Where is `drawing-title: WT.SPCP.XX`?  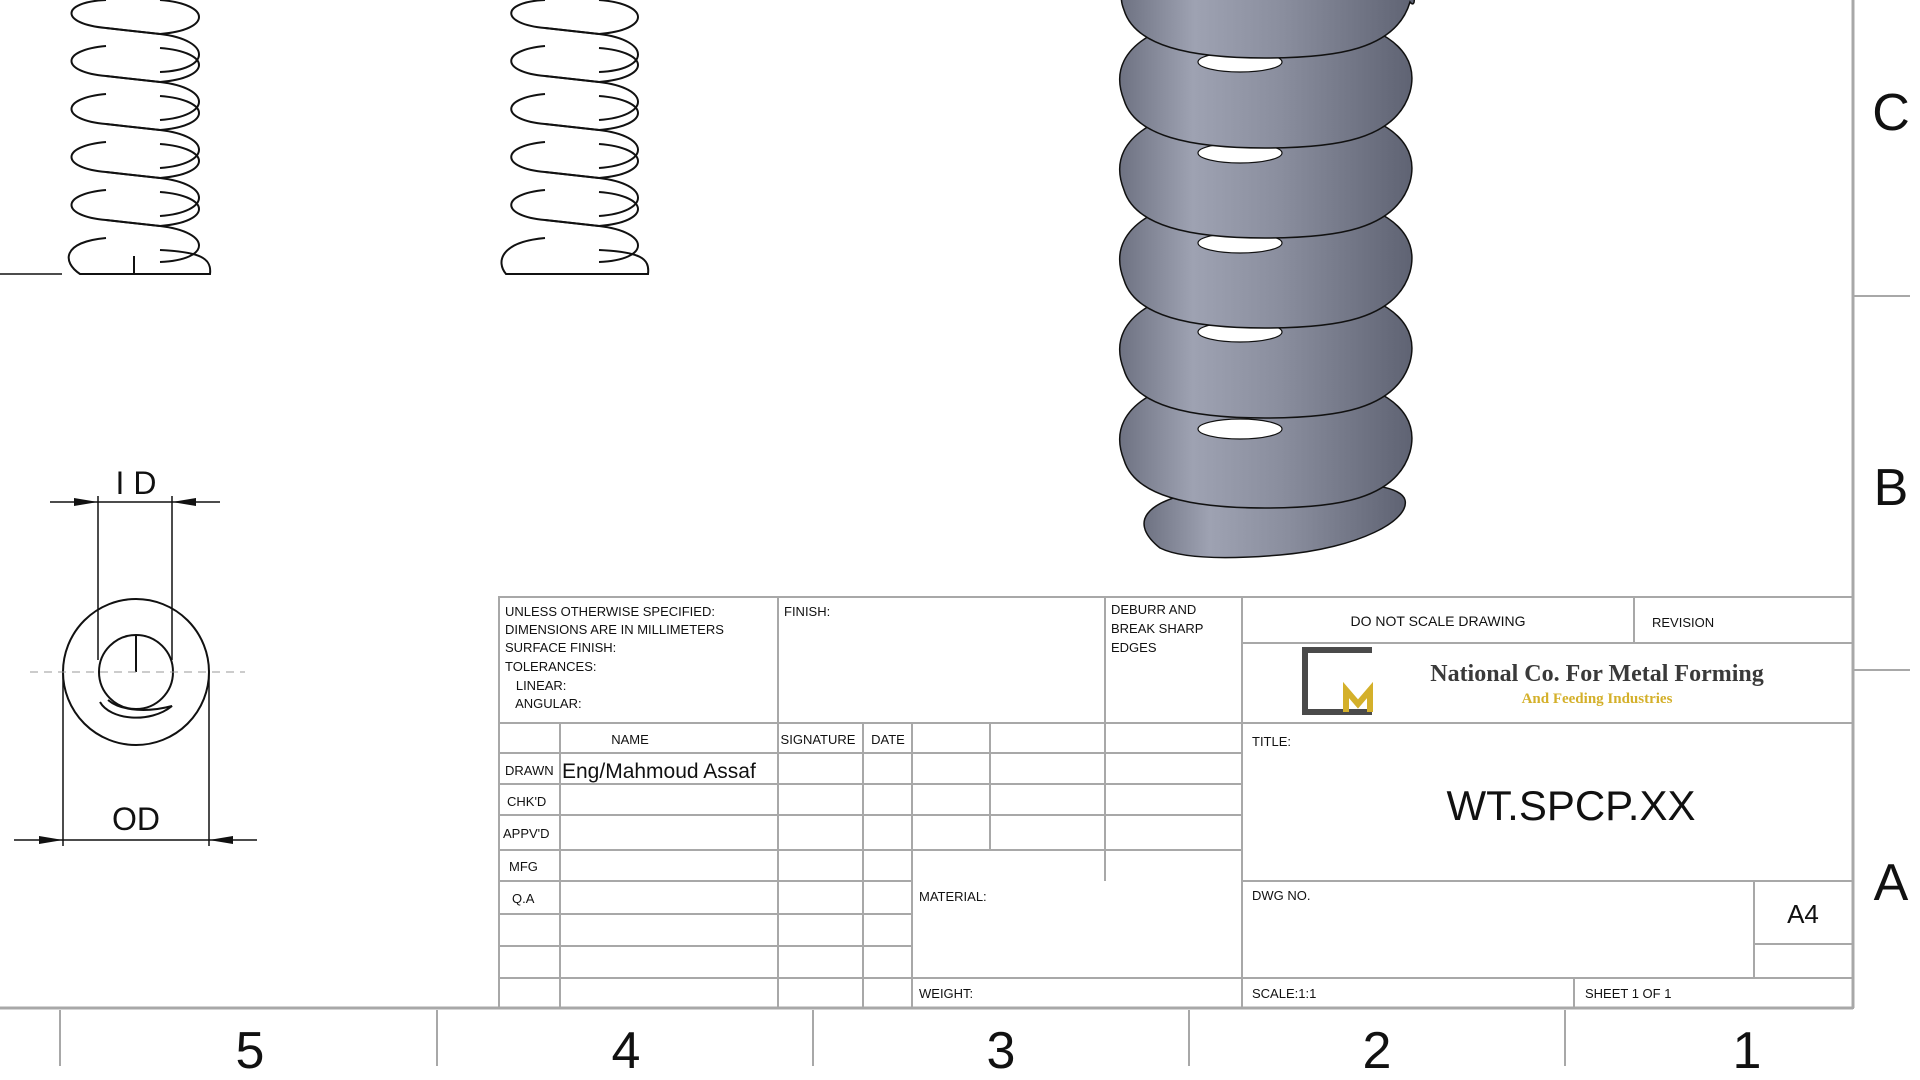
drawing-title: WT.SPCP.XX is located at coordinates (1571, 805).